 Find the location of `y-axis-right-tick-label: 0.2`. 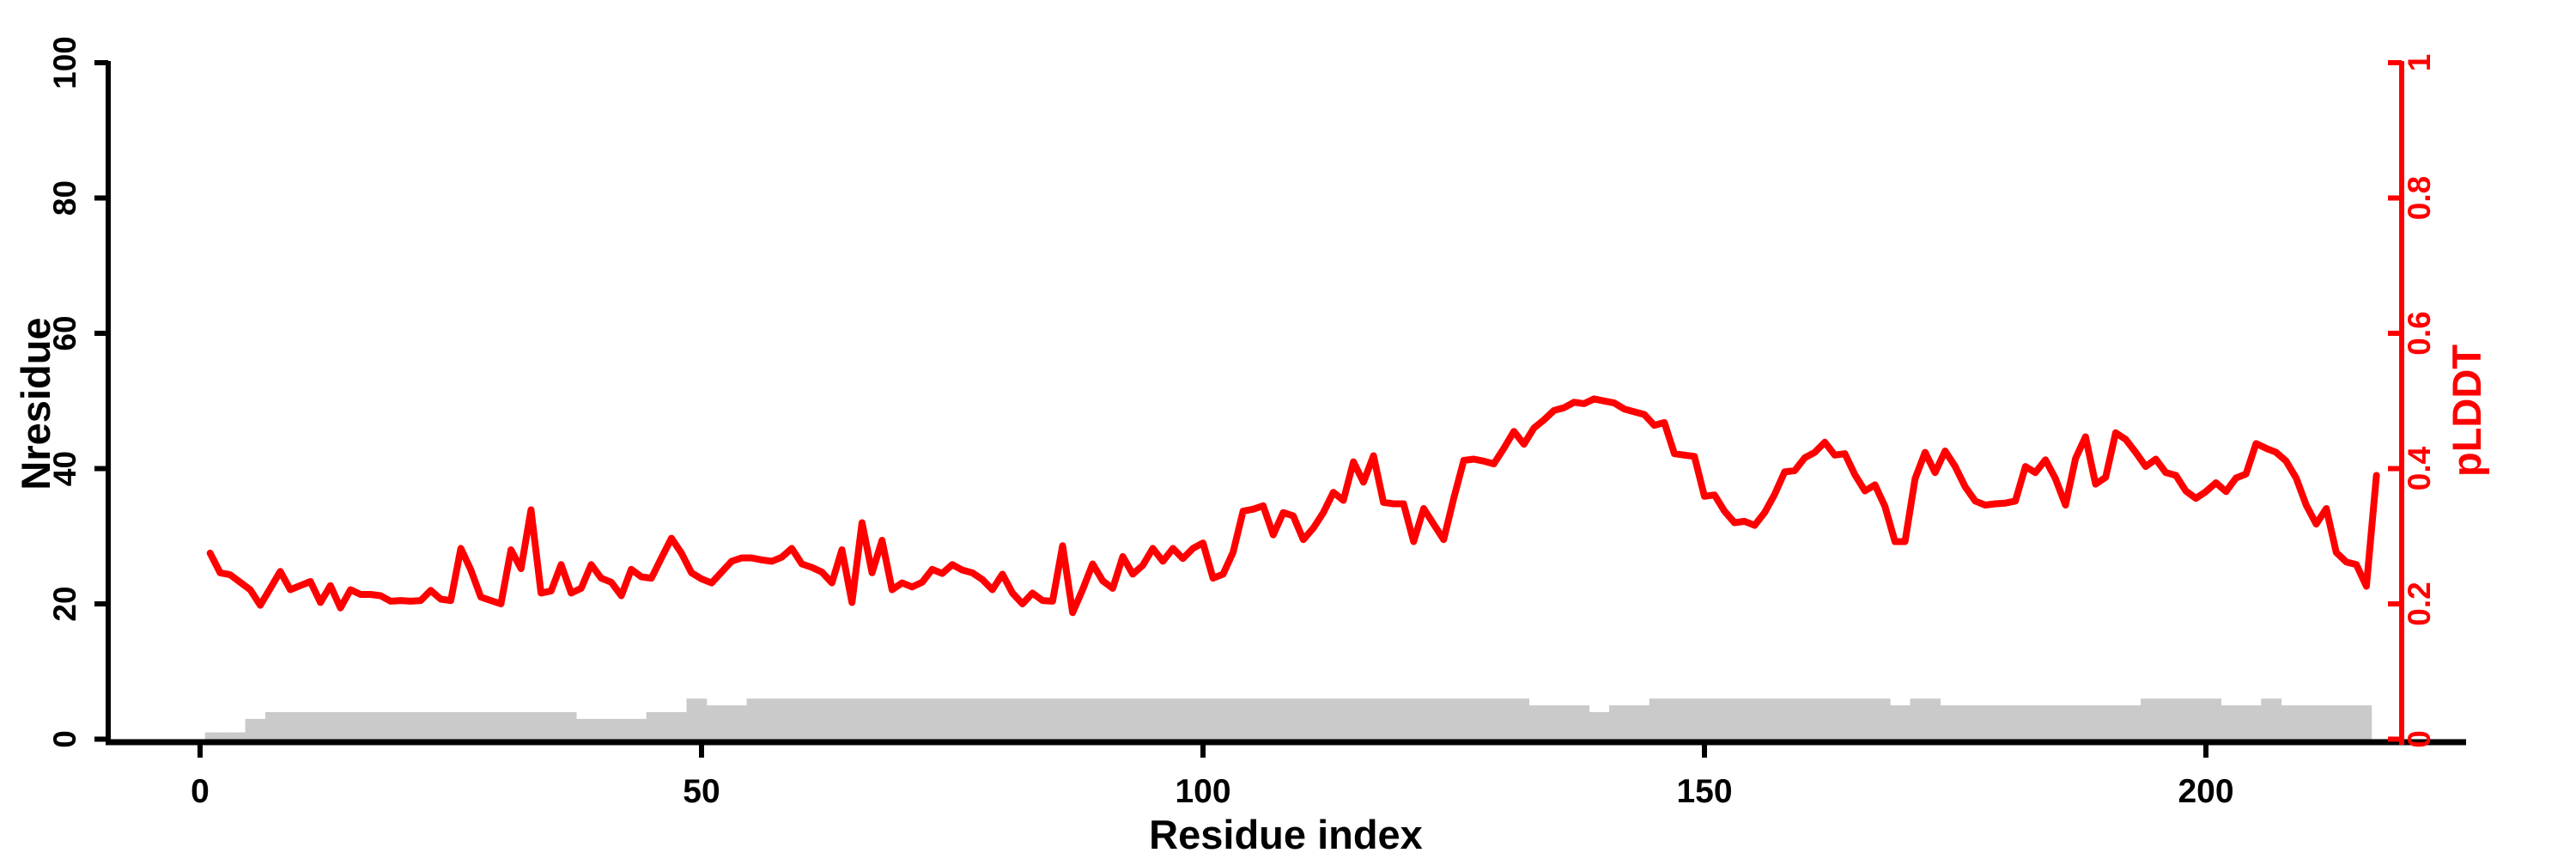

y-axis-right-tick-label: 0.2 is located at coordinates (2419, 603).